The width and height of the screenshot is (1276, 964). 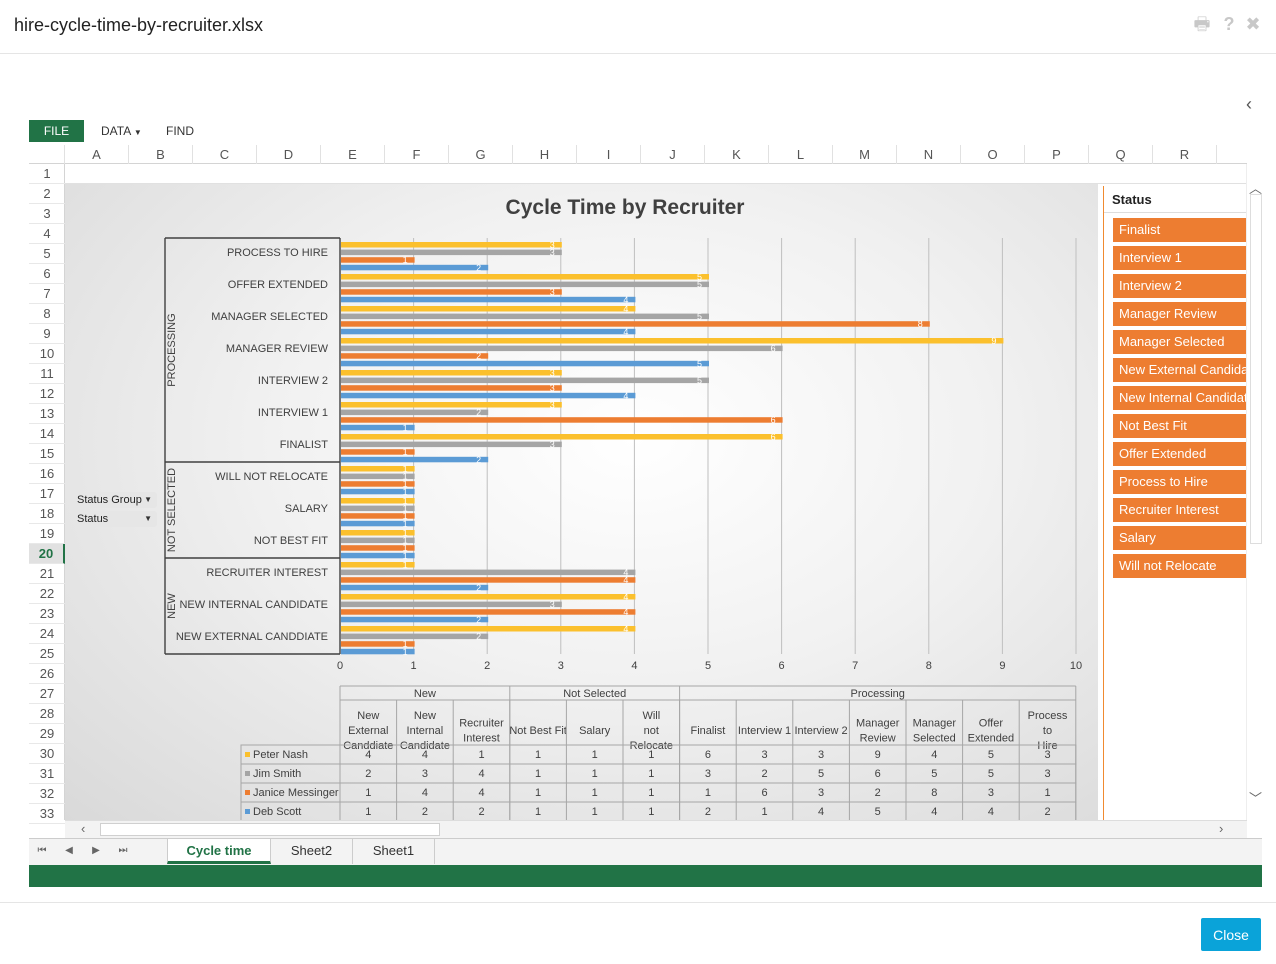 I want to click on table-cell: 3, so click(x=991, y=793).